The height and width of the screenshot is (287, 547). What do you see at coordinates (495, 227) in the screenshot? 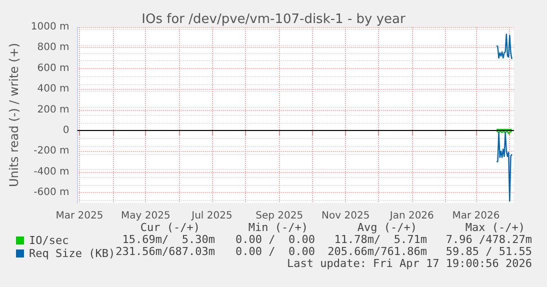
I see `text: Max (-/+)` at bounding box center [495, 227].